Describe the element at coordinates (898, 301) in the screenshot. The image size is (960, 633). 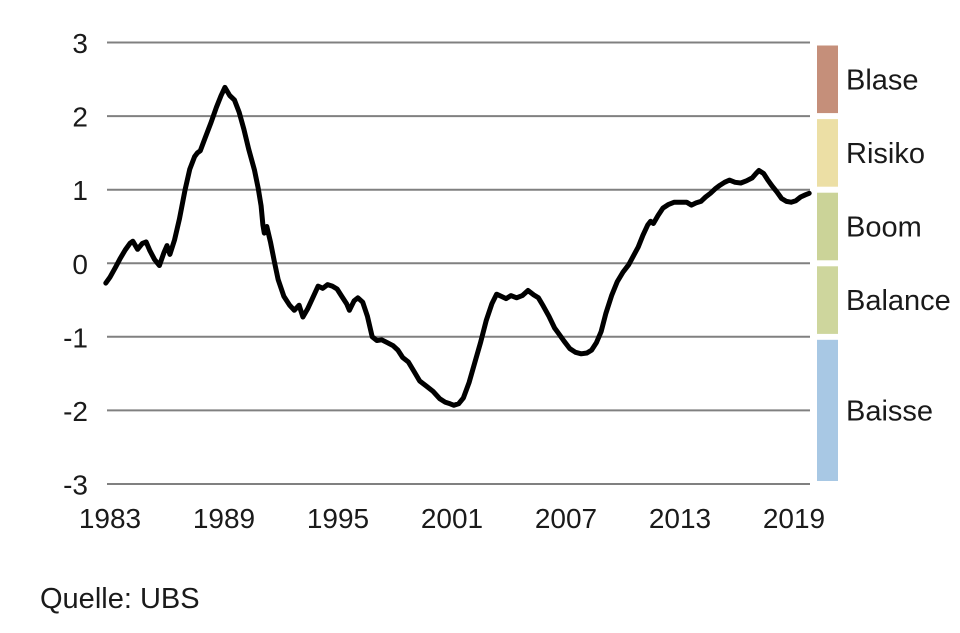
I see `zone-label: Balance` at that location.